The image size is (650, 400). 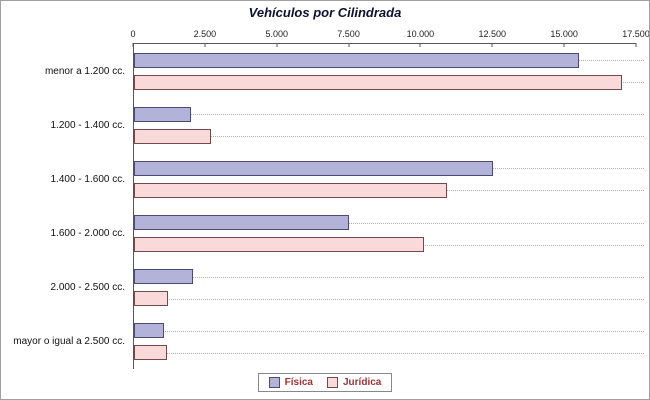 What do you see at coordinates (492, 34) in the screenshot?
I see `x-tick-label: 12.500` at bounding box center [492, 34].